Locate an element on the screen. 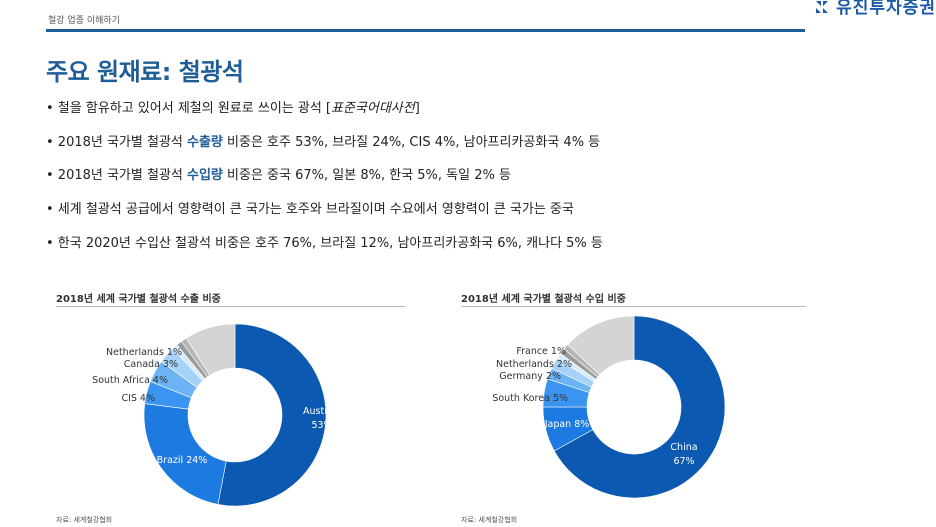 This screenshot has height=527, width=936. export-chart-source: 자료: 세계철강협회 is located at coordinates (84, 520).